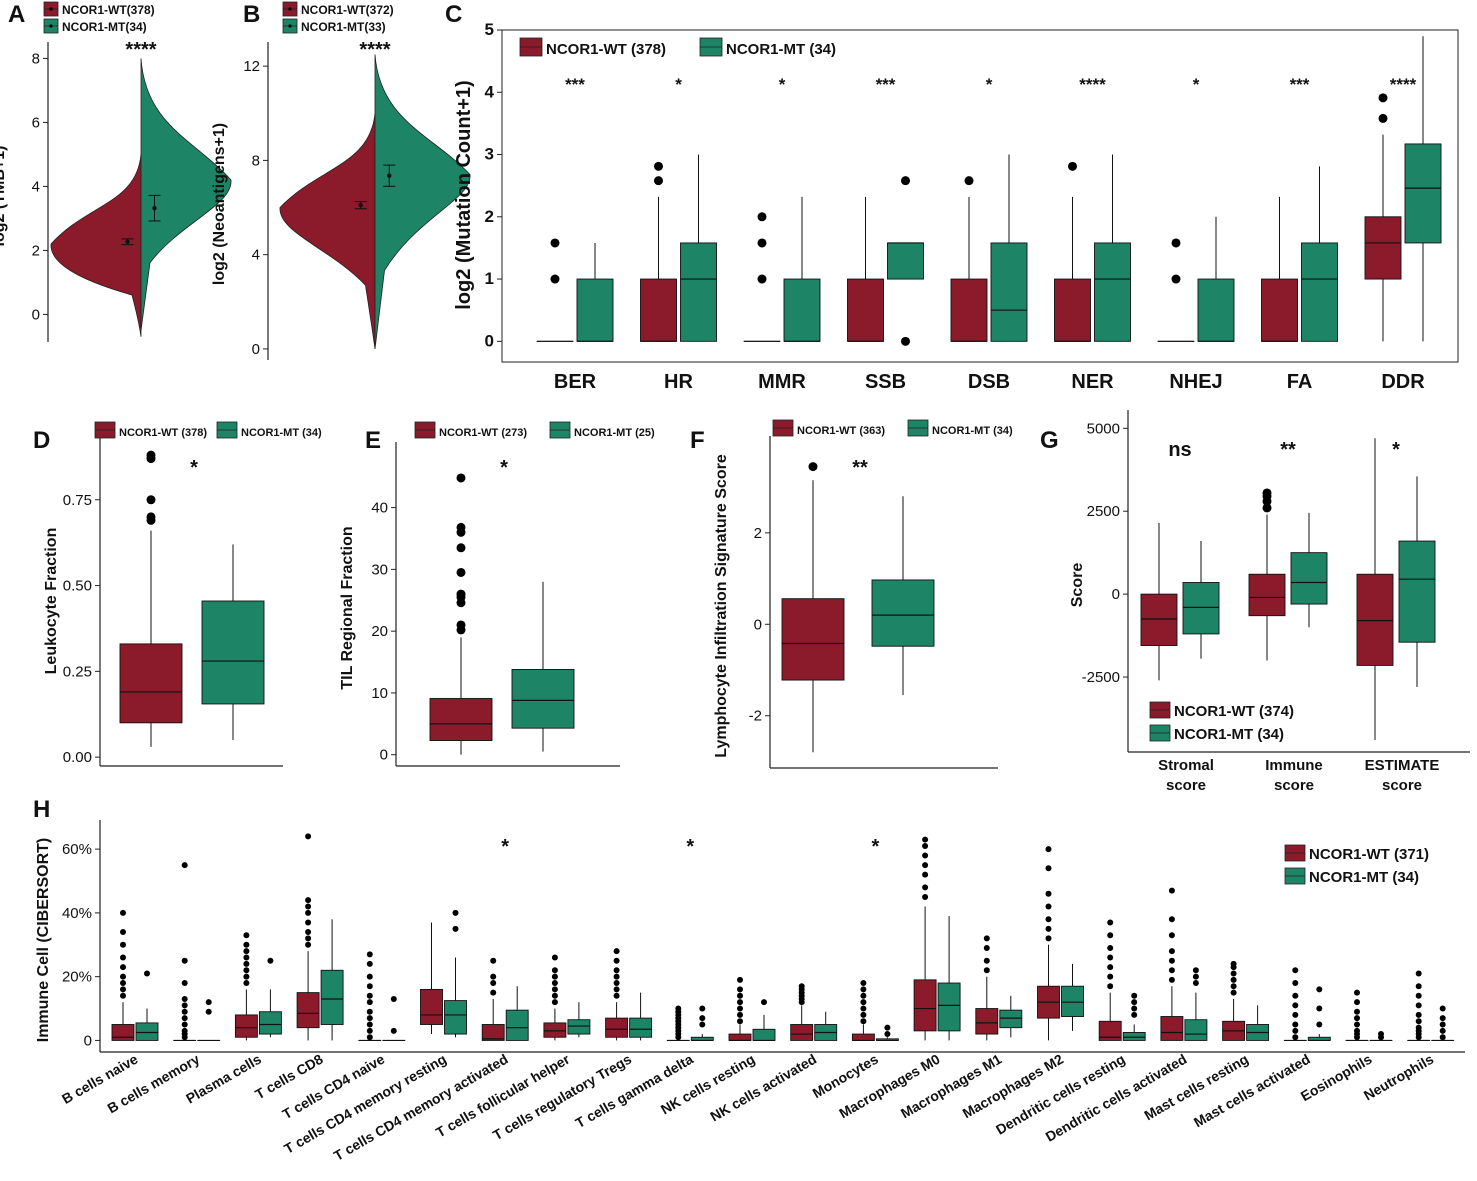 This screenshot has width=1477, height=1181. Describe the element at coordinates (374, 50) in the screenshot. I see `significance-label: ****` at that location.